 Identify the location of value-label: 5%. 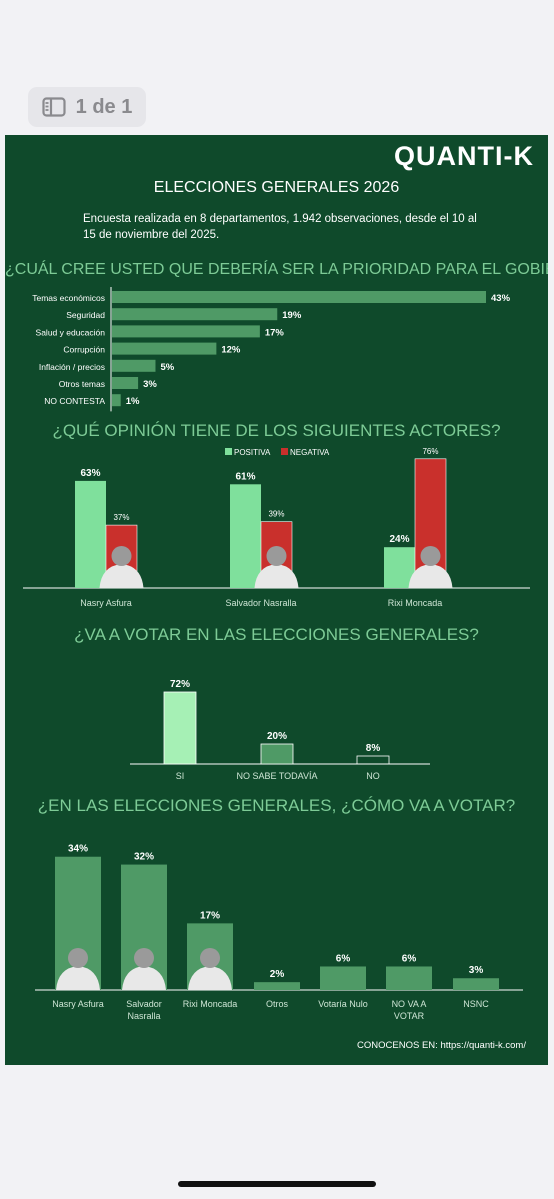
(167, 367).